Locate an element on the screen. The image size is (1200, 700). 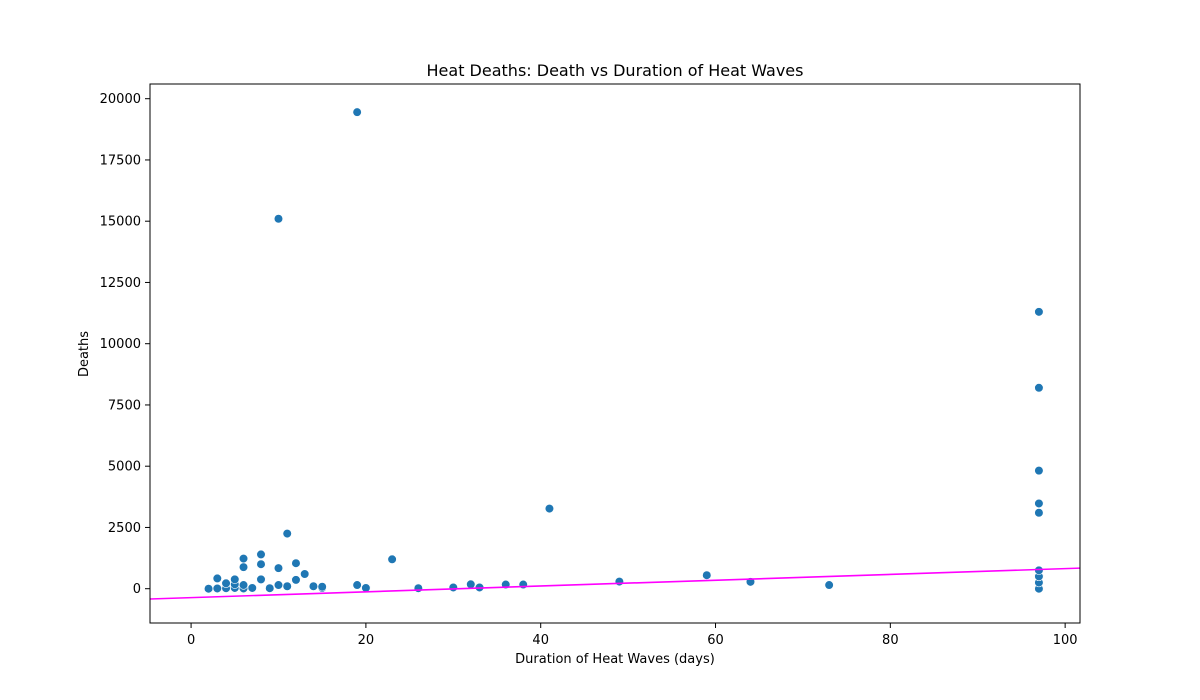
y-tick-label: 7500 is located at coordinates (124, 405).